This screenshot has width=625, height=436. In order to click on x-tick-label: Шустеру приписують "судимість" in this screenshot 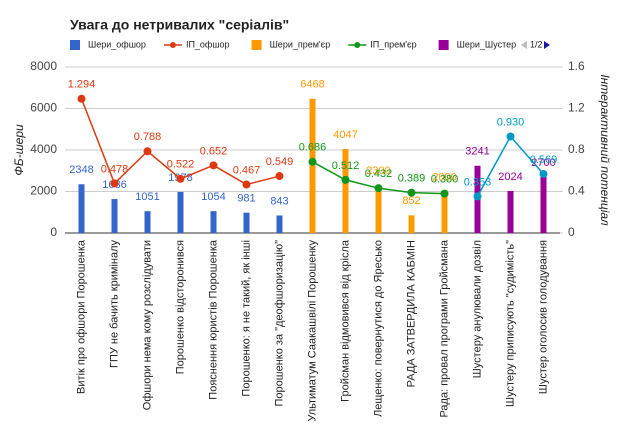, I will do `click(510, 323)`.